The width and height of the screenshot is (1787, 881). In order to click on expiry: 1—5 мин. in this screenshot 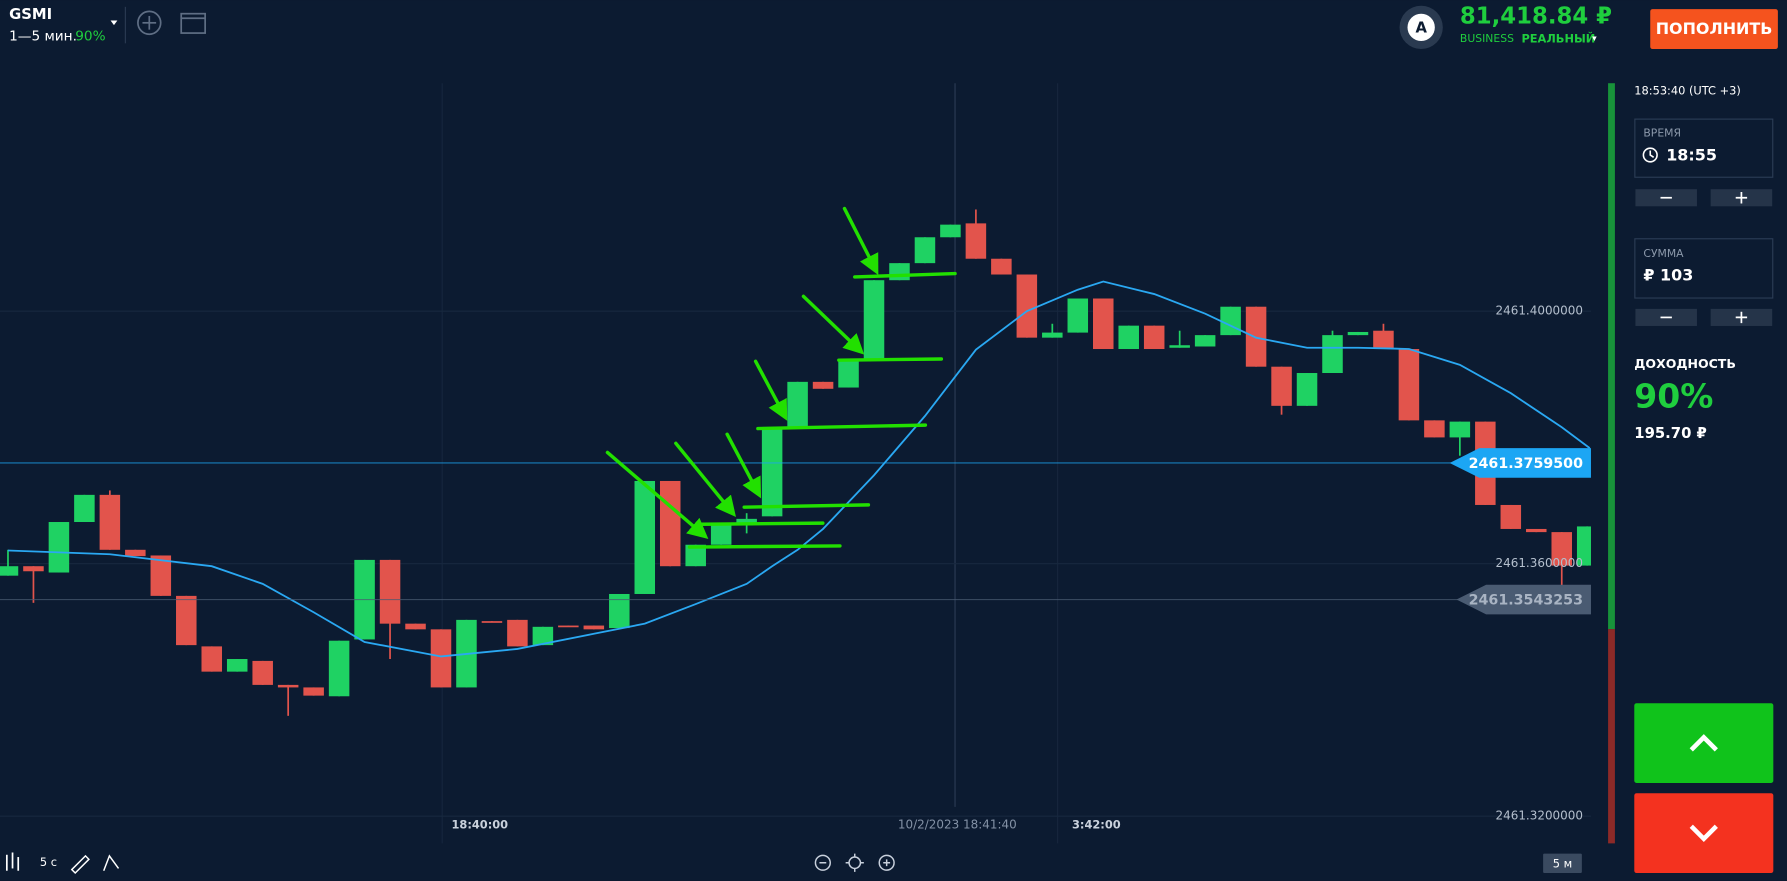, I will do `click(43, 36)`.